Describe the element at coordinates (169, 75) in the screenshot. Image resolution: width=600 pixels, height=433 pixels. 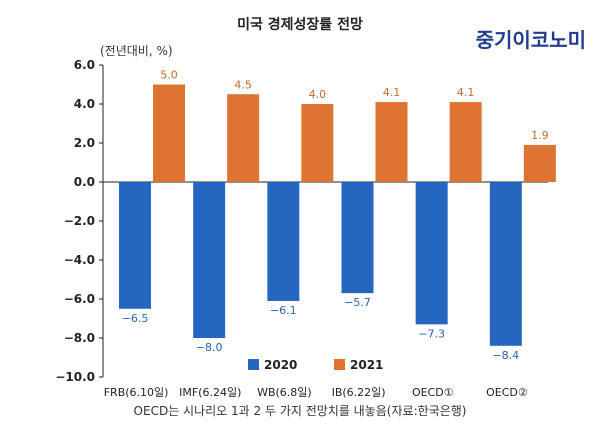
I see `data-label-2021: 5.0` at that location.